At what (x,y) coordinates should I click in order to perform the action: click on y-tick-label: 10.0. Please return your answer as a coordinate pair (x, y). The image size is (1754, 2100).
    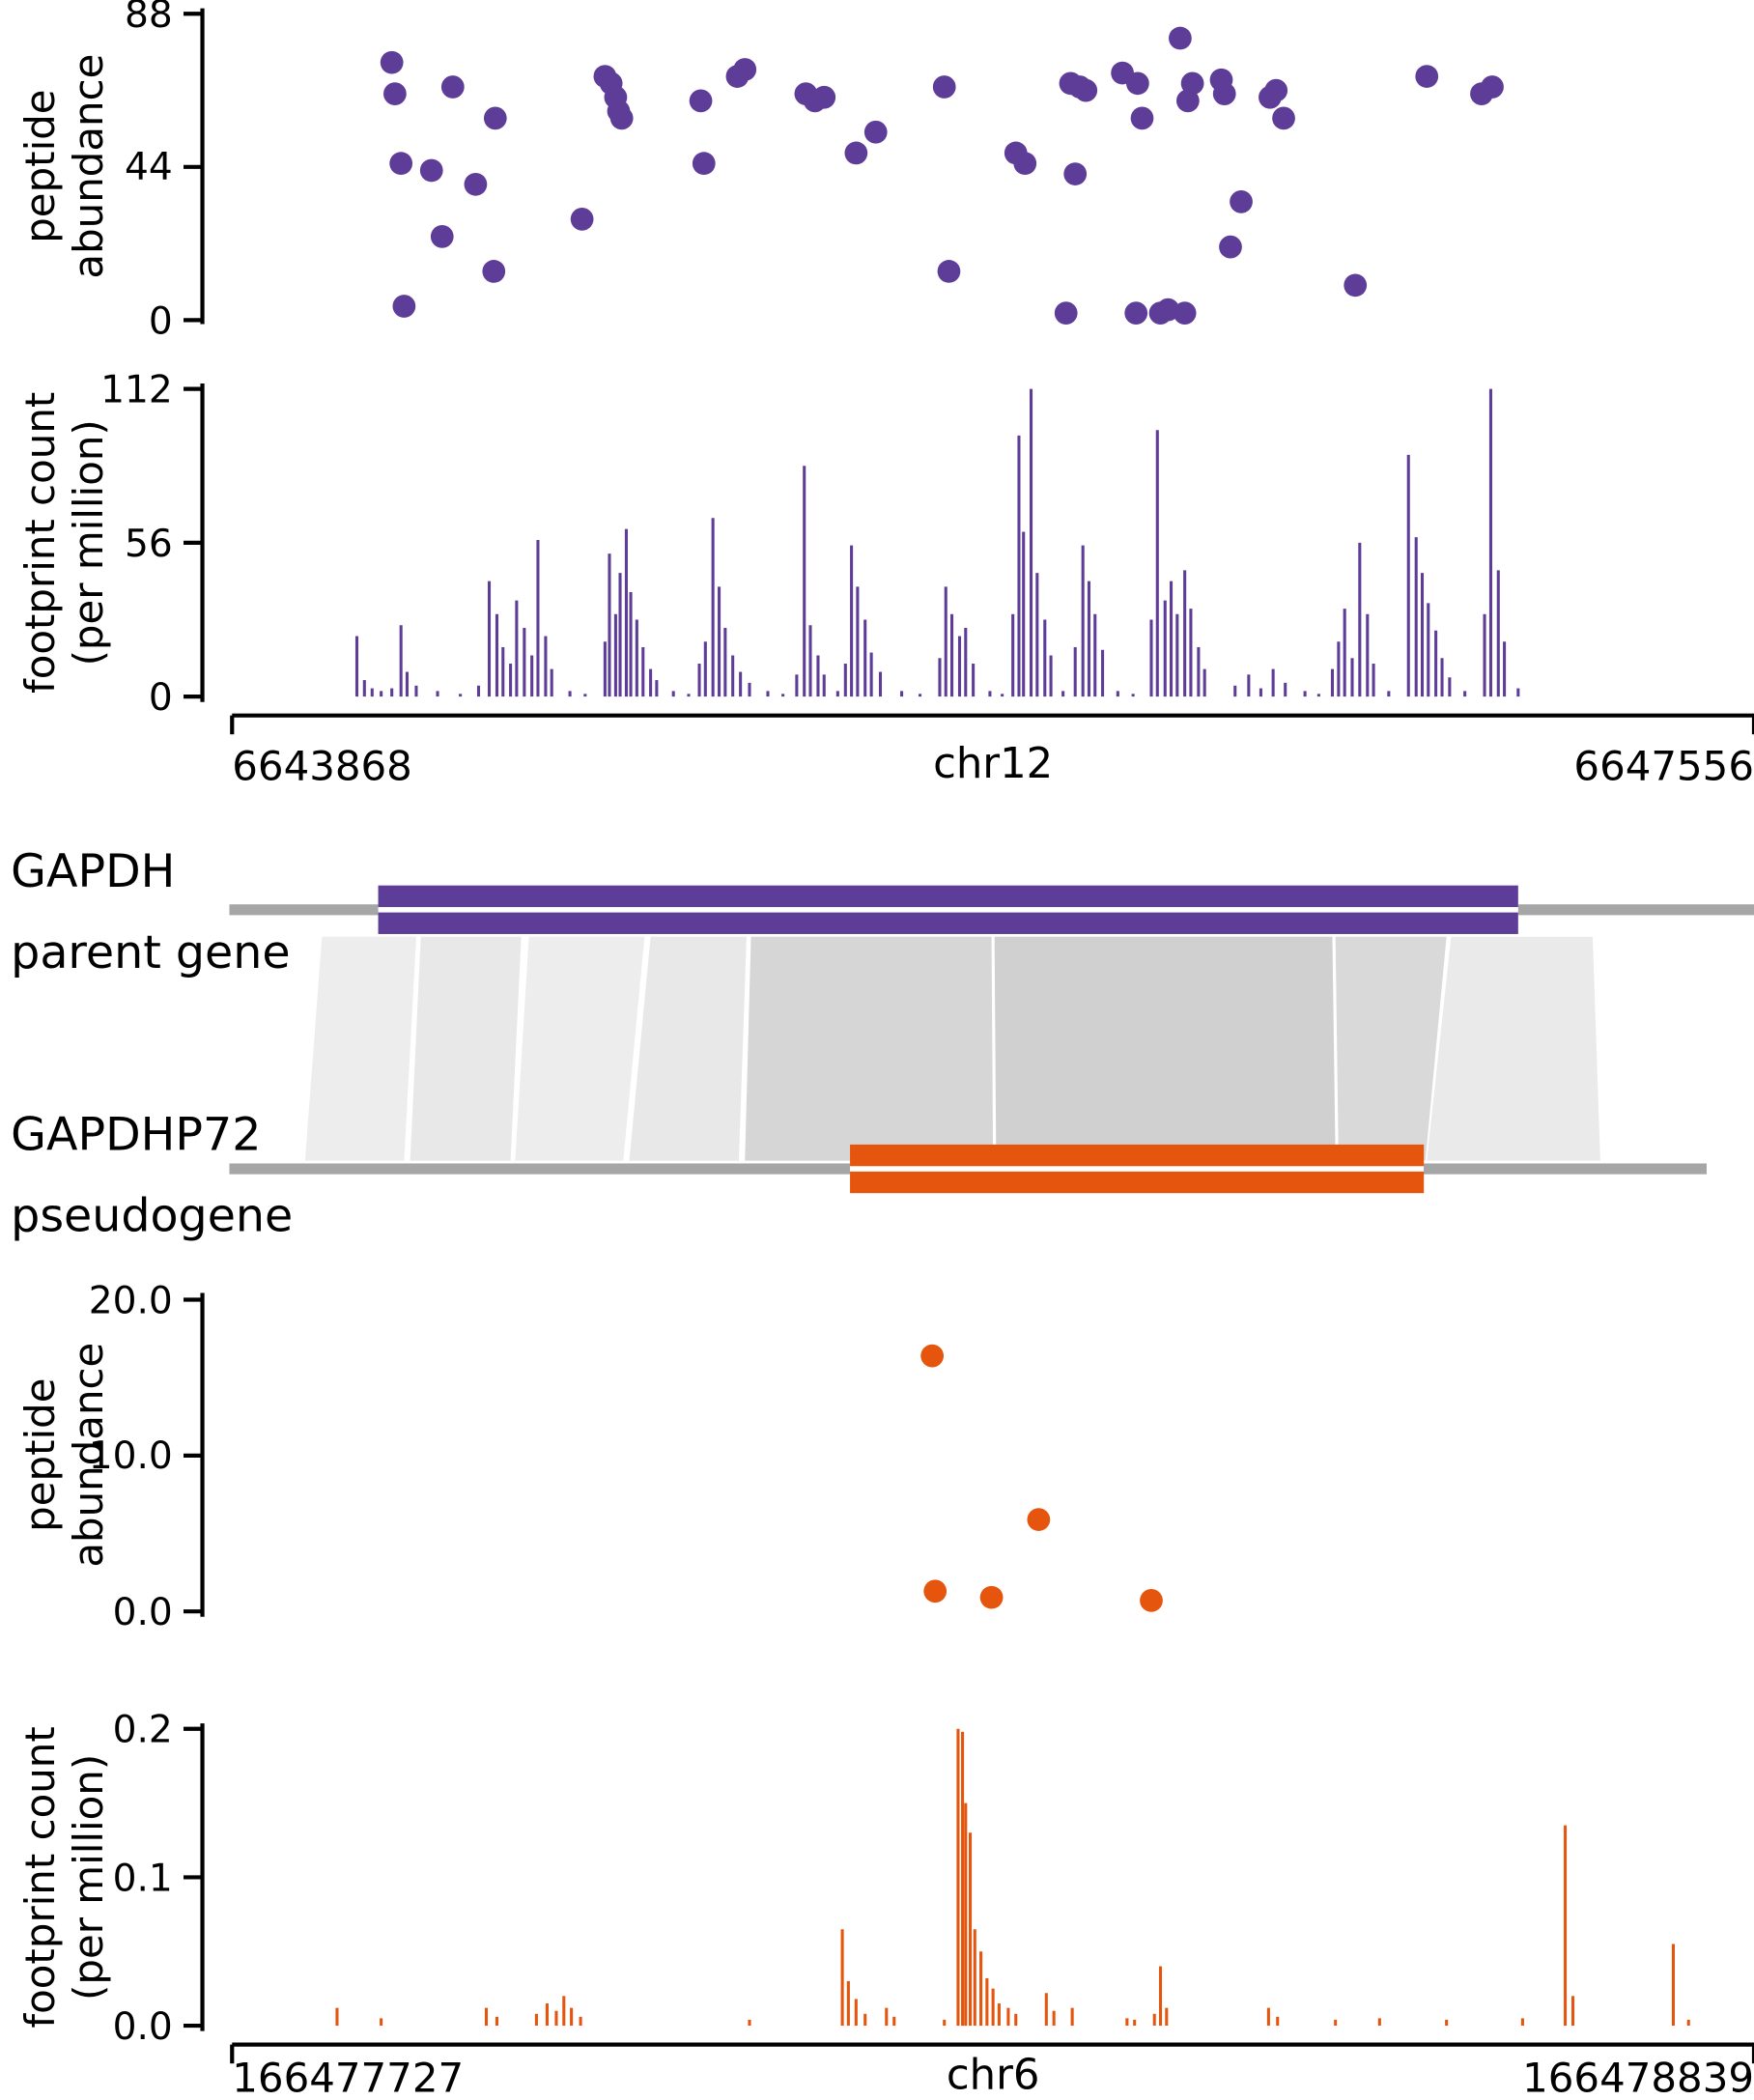
    Looking at the image, I should click on (131, 1456).